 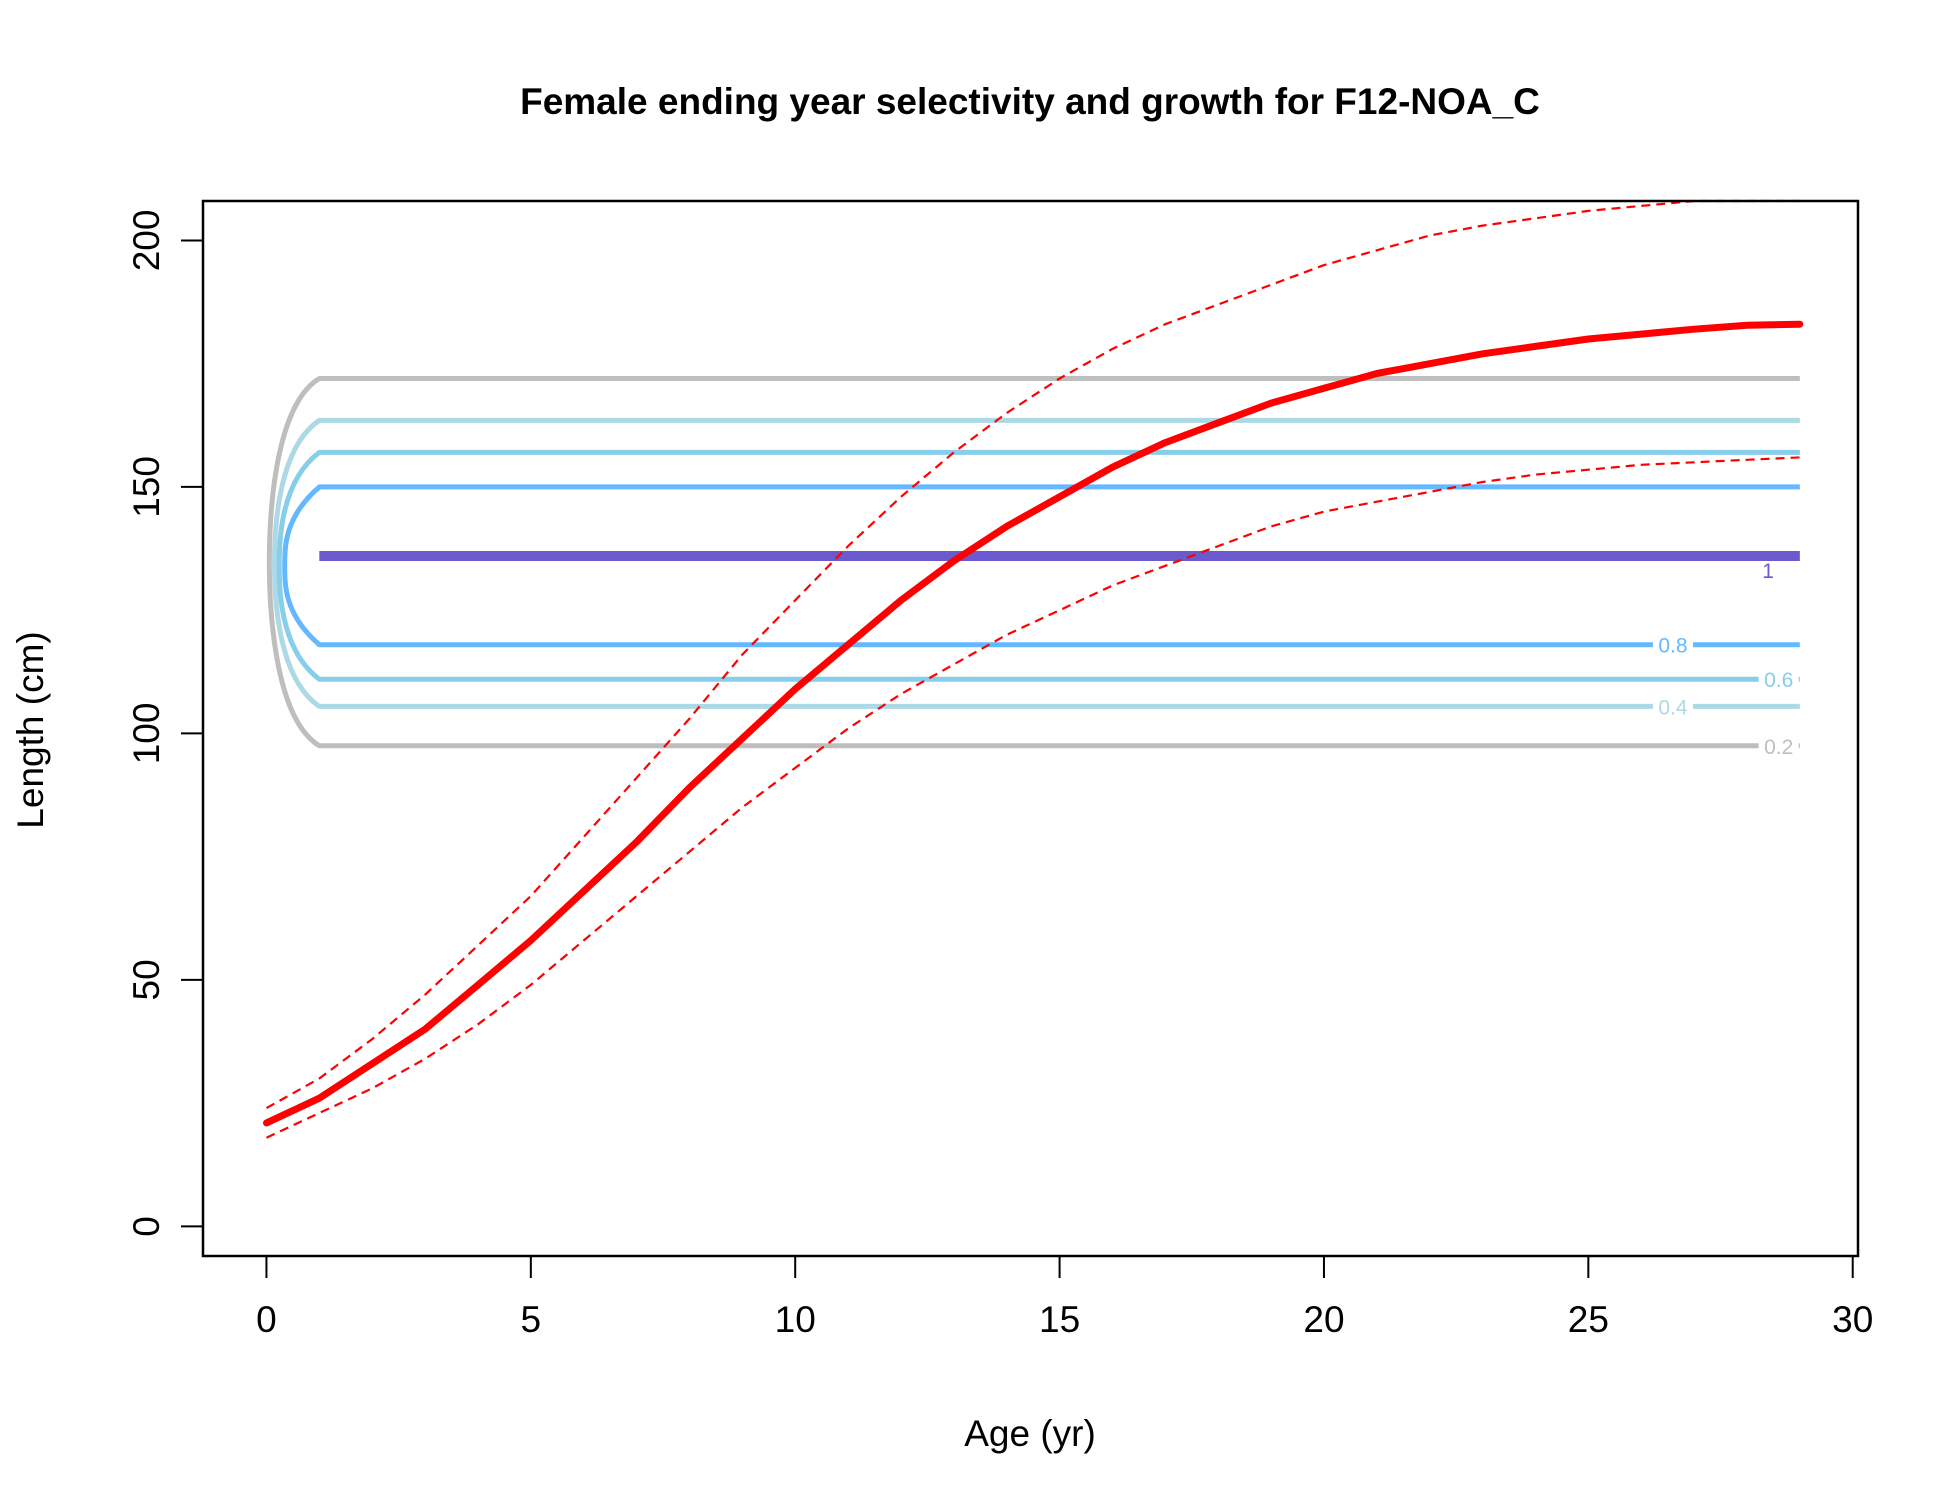 I want to click on x-tick-label: 20, so click(x=1323, y=1319).